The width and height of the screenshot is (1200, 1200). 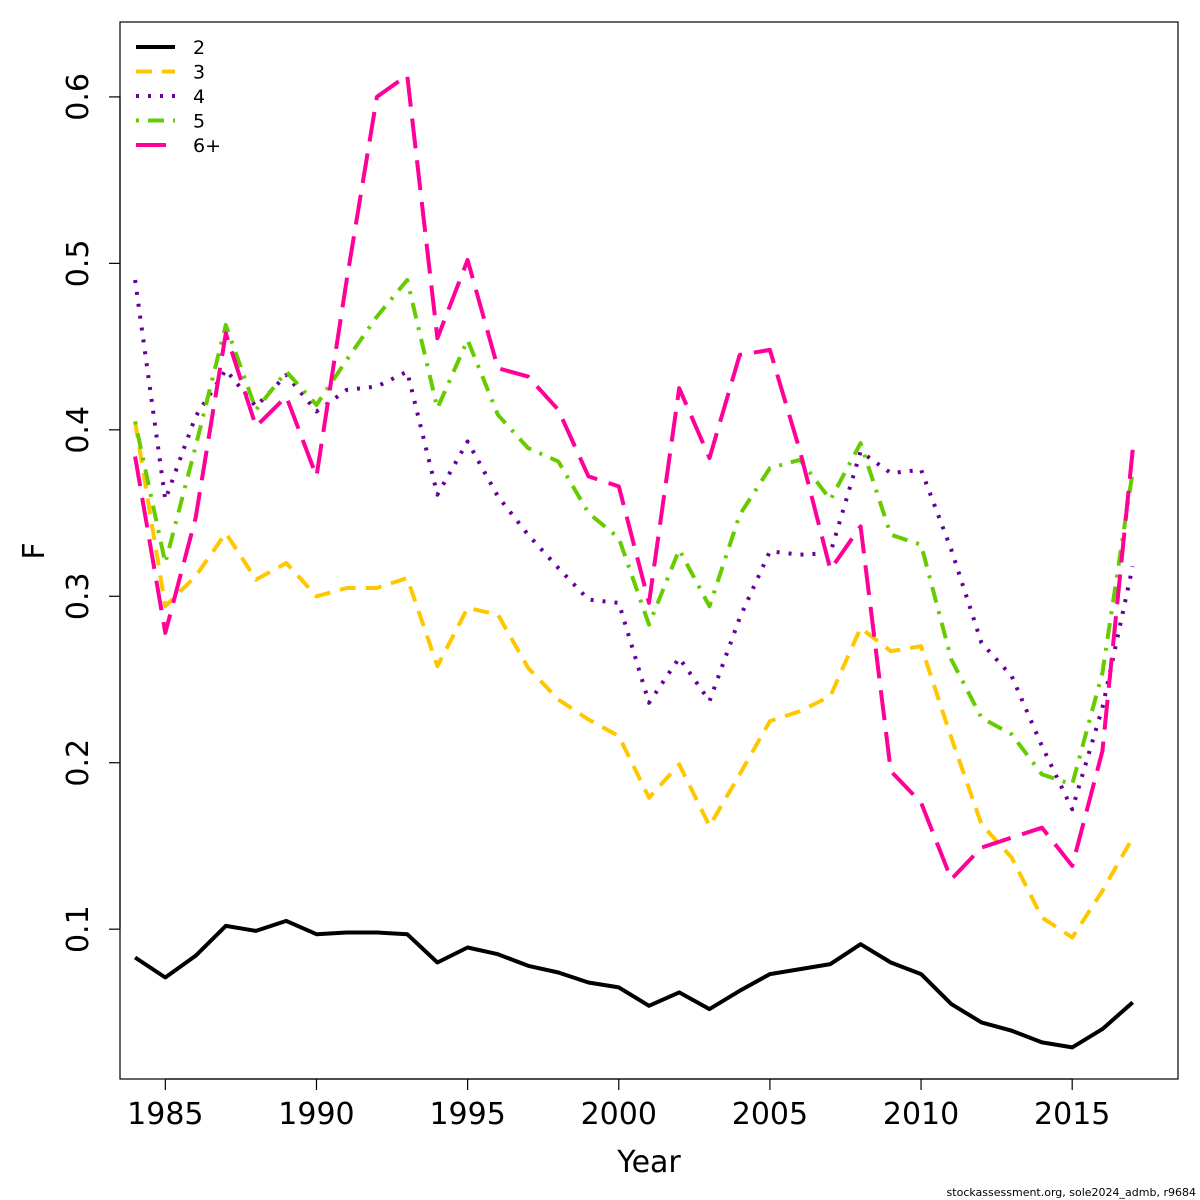 What do you see at coordinates (78, 430) in the screenshot?
I see `y-tick-label: 0.4` at bounding box center [78, 430].